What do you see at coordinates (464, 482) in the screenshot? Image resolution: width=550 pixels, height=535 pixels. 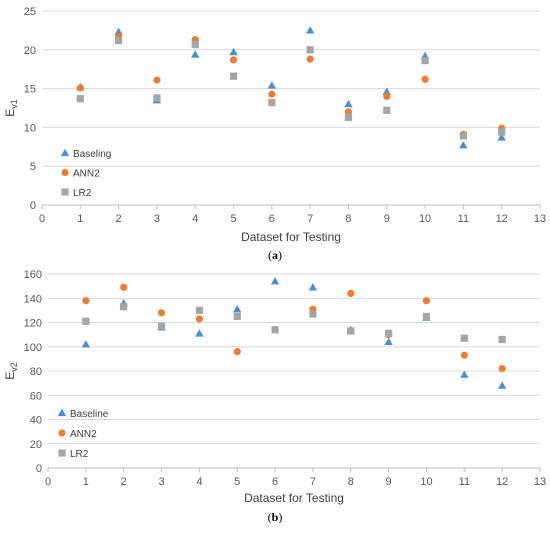 I see `x-tick-label: 11` at bounding box center [464, 482].